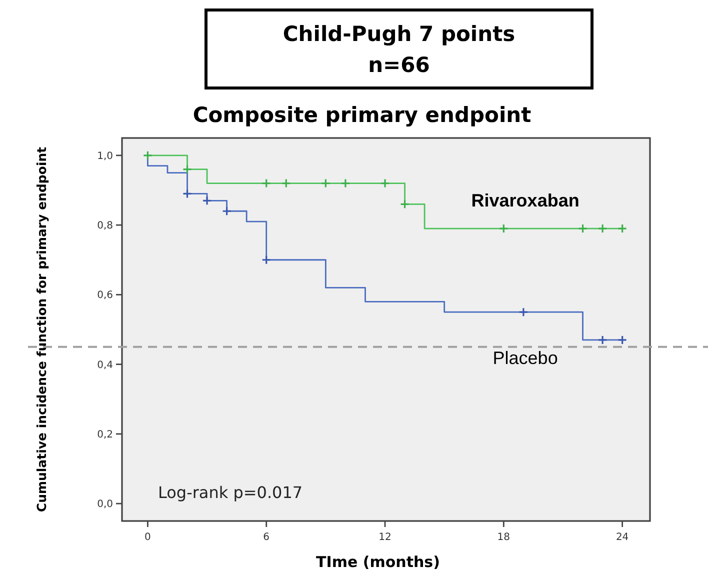 The image size is (708, 576). I want to click on y-tick-label: 0,8, so click(105, 226).